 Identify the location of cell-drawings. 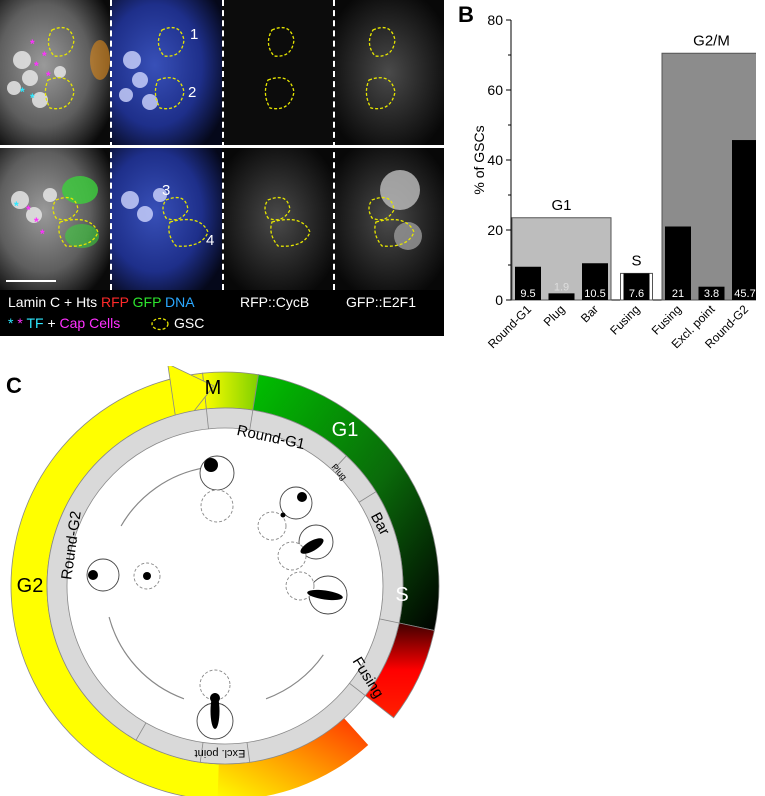
(217, 597).